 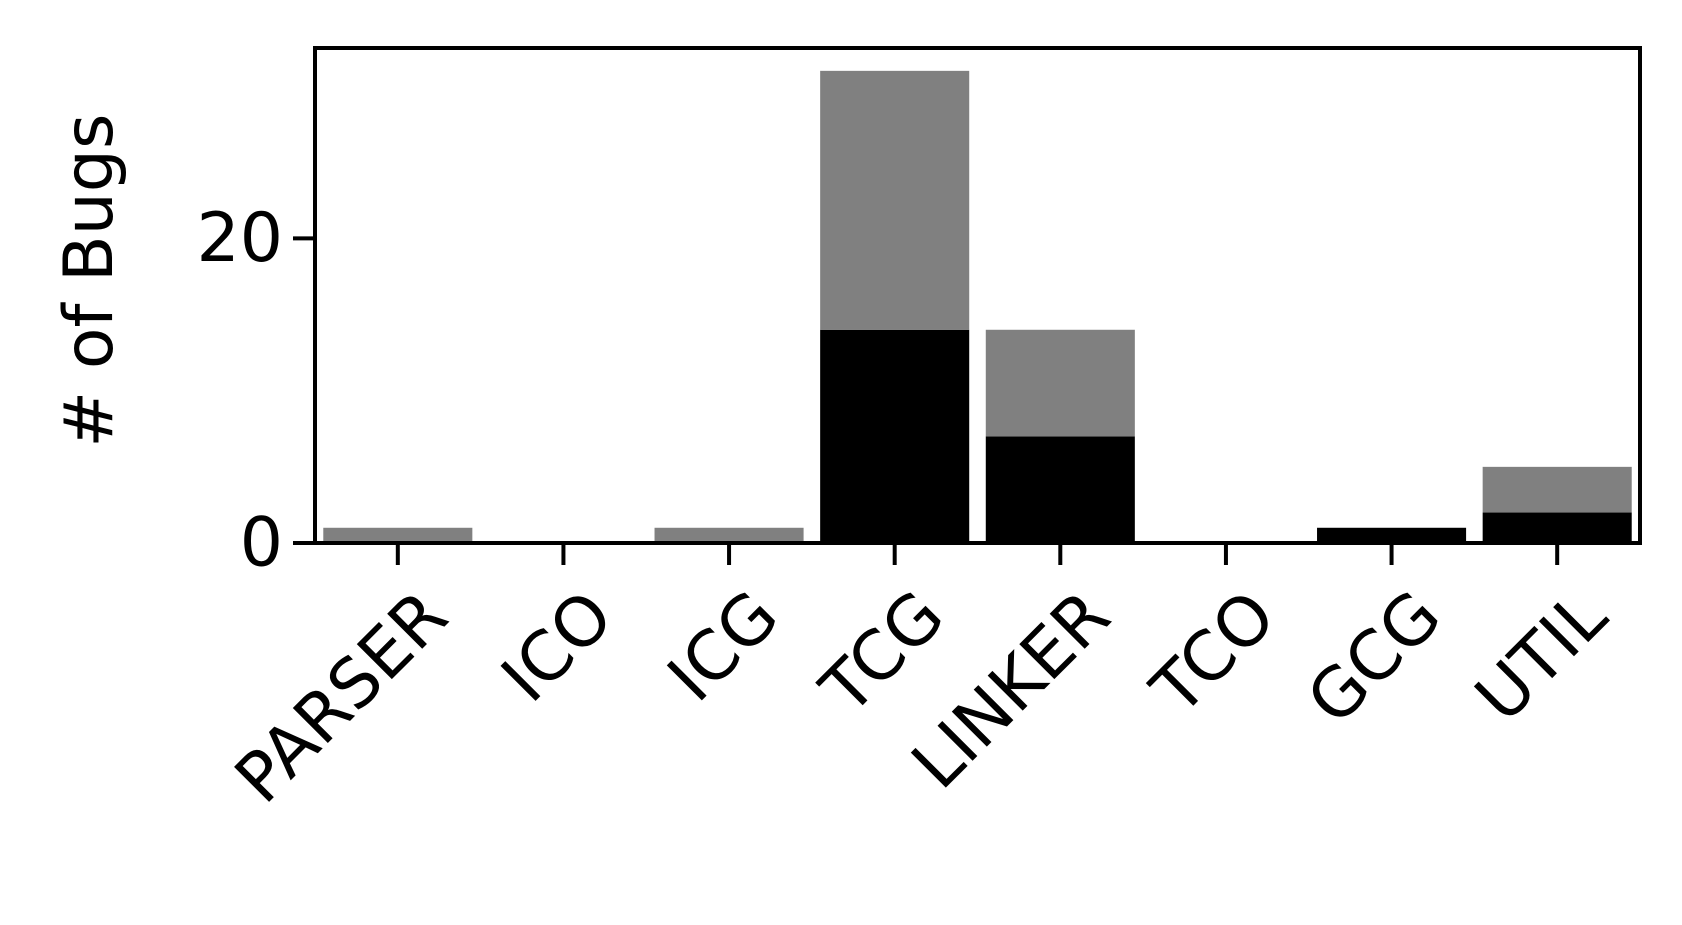 What do you see at coordinates (341, 697) in the screenshot?
I see `x-tick-label-parser: PARSER` at bounding box center [341, 697].